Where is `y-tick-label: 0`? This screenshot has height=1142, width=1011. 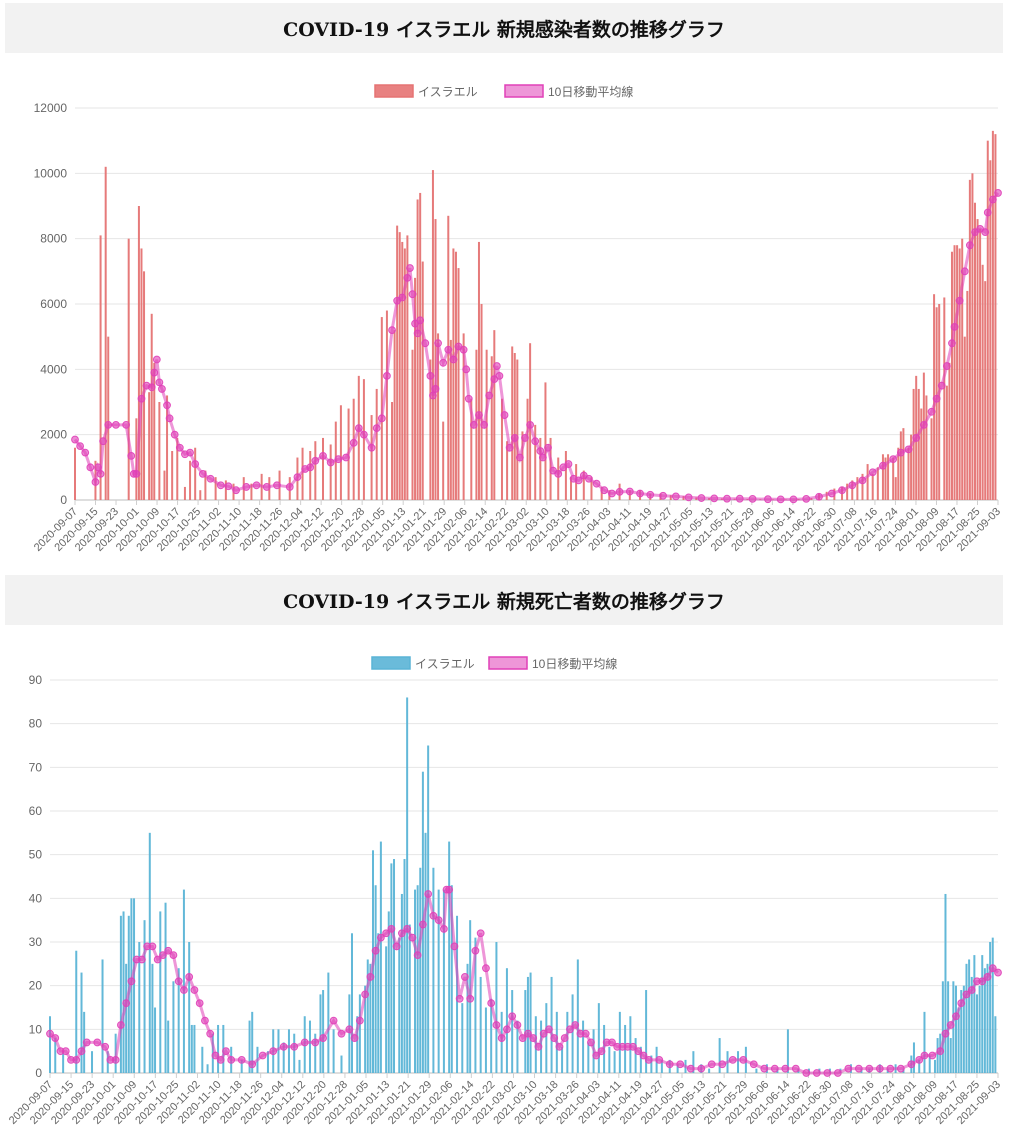 y-tick-label: 0 is located at coordinates (38, 1073).